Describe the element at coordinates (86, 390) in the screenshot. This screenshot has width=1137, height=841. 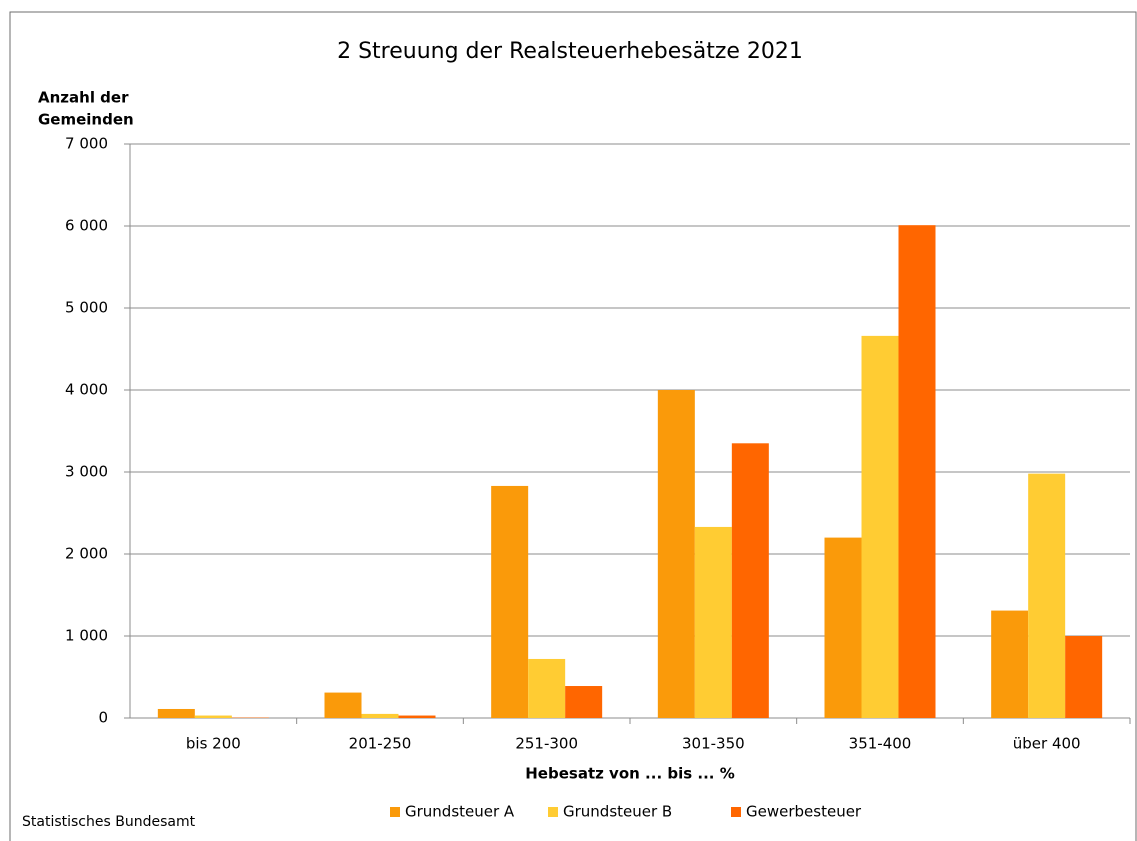
I see `y-tick-label: 4 000` at that location.